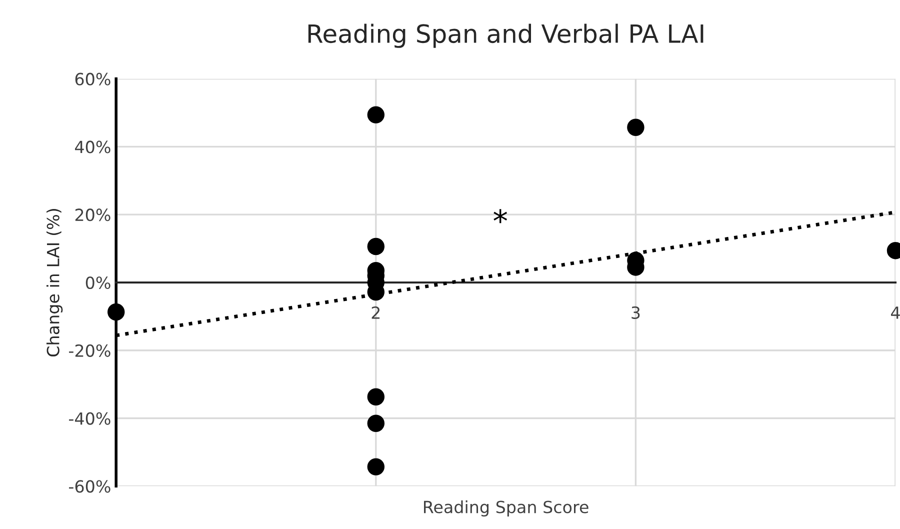 This screenshot has width=900, height=529. What do you see at coordinates (89, 486) in the screenshot?
I see `y-tick-label: -60%` at bounding box center [89, 486].